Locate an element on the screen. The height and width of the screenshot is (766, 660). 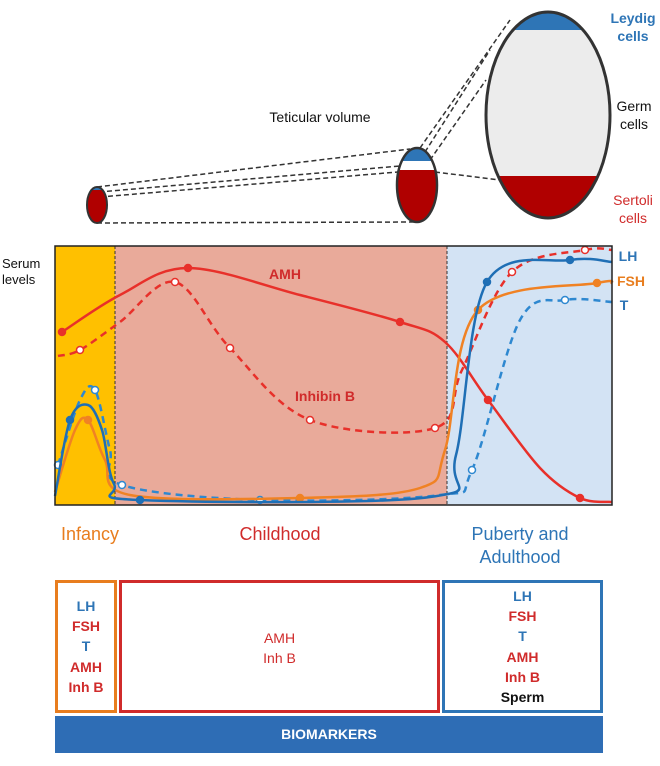
testis-medium is located at coordinates (417, 185).